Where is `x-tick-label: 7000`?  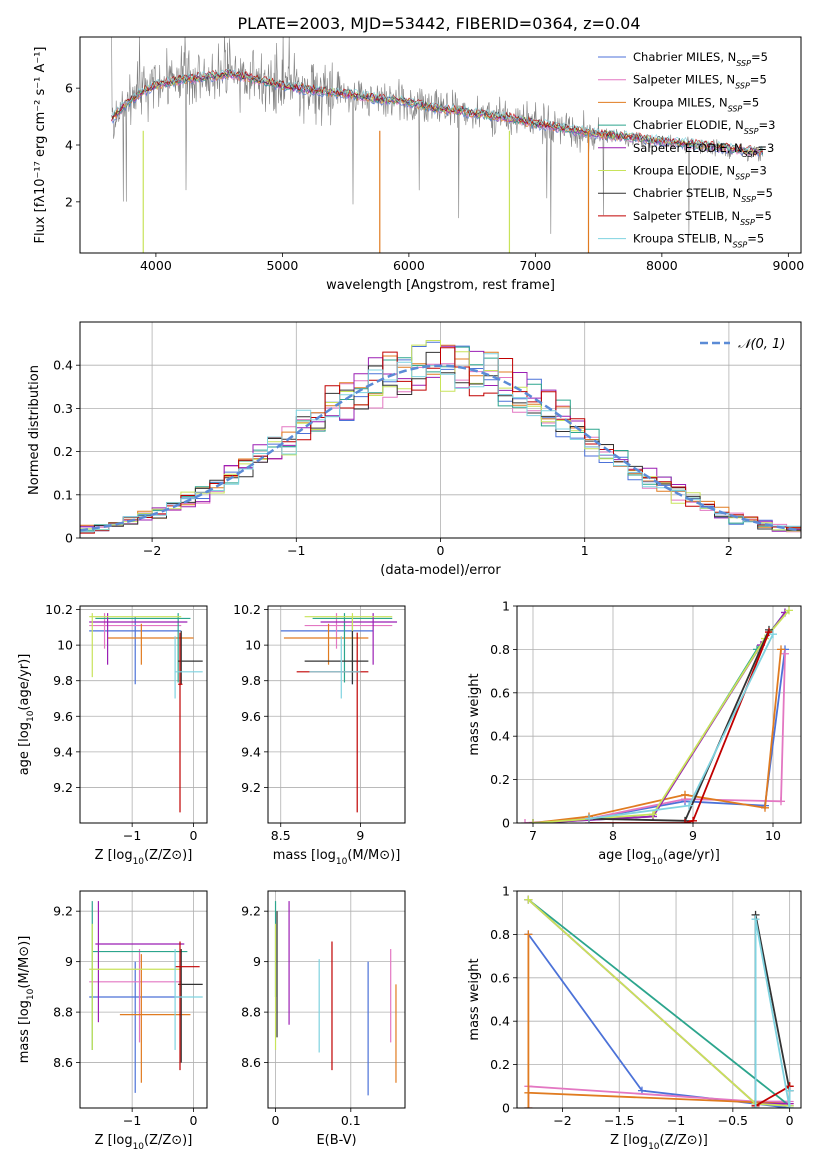
x-tick-label: 7000 is located at coordinates (535, 265).